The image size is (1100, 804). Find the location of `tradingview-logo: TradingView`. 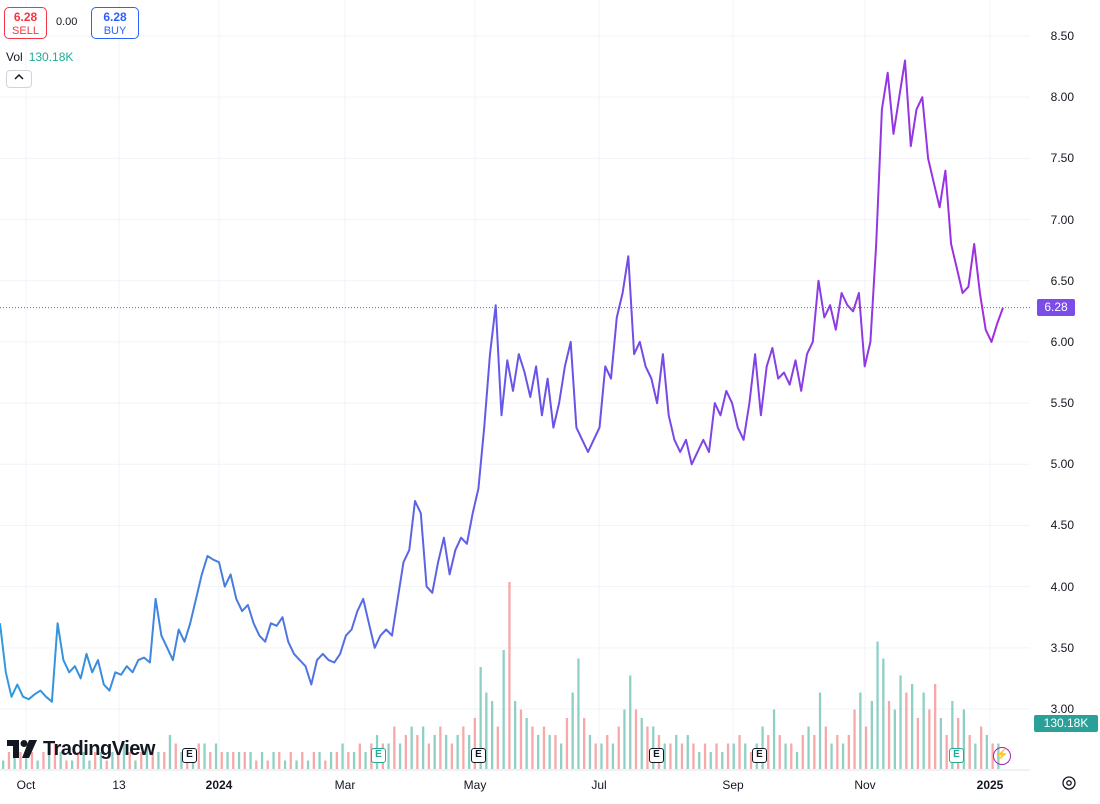

tradingview-logo: TradingView is located at coordinates (81, 749).